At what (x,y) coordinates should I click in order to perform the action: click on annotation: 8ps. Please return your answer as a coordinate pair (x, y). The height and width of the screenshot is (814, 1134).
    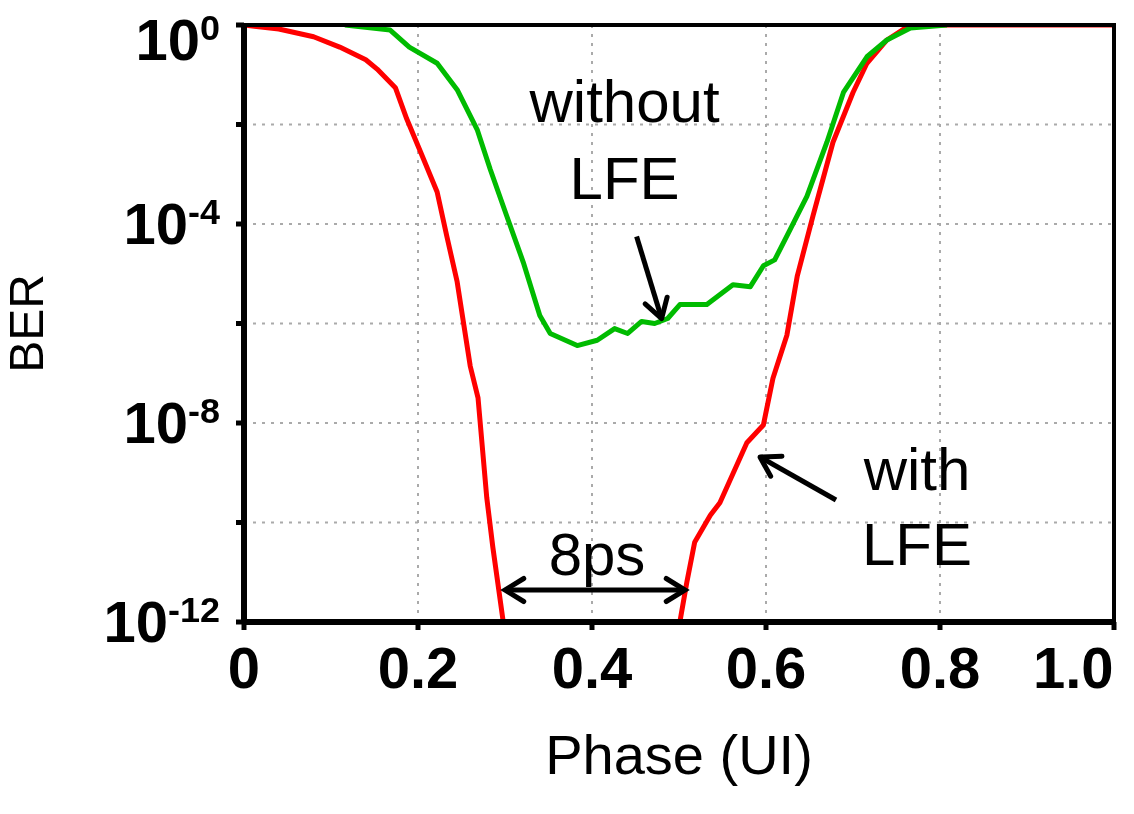
    Looking at the image, I should click on (597, 554).